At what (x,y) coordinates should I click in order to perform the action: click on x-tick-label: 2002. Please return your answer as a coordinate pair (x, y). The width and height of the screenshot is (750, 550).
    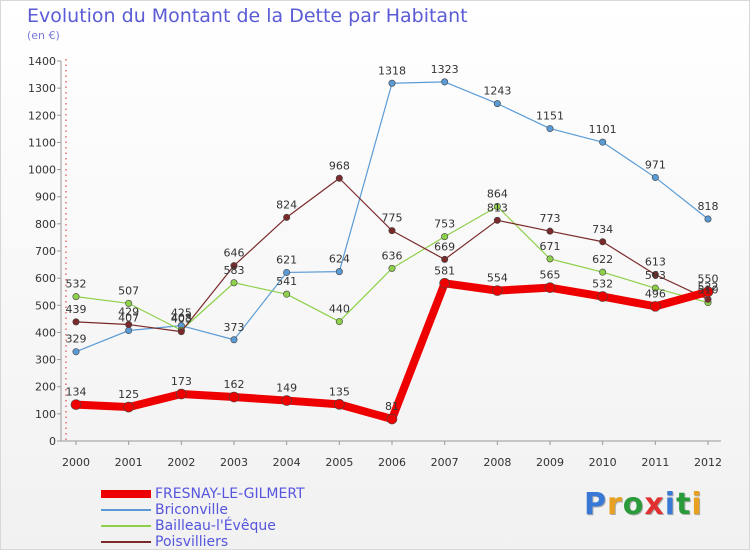
    Looking at the image, I should click on (181, 462).